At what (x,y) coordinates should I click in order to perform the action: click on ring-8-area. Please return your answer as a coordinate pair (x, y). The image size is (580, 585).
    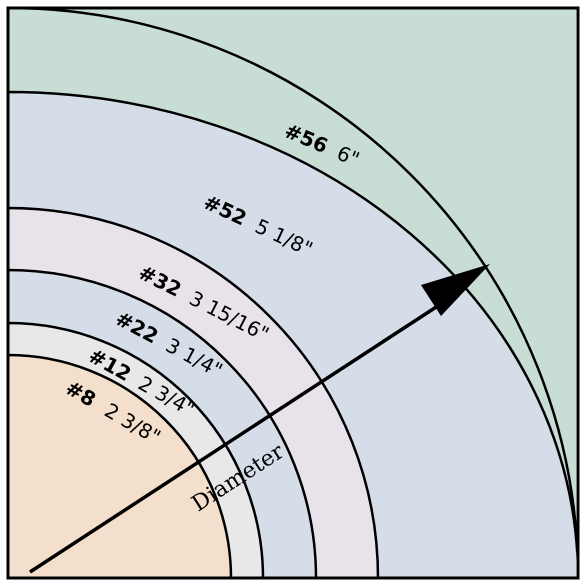
    Looking at the image, I should click on (120, 465).